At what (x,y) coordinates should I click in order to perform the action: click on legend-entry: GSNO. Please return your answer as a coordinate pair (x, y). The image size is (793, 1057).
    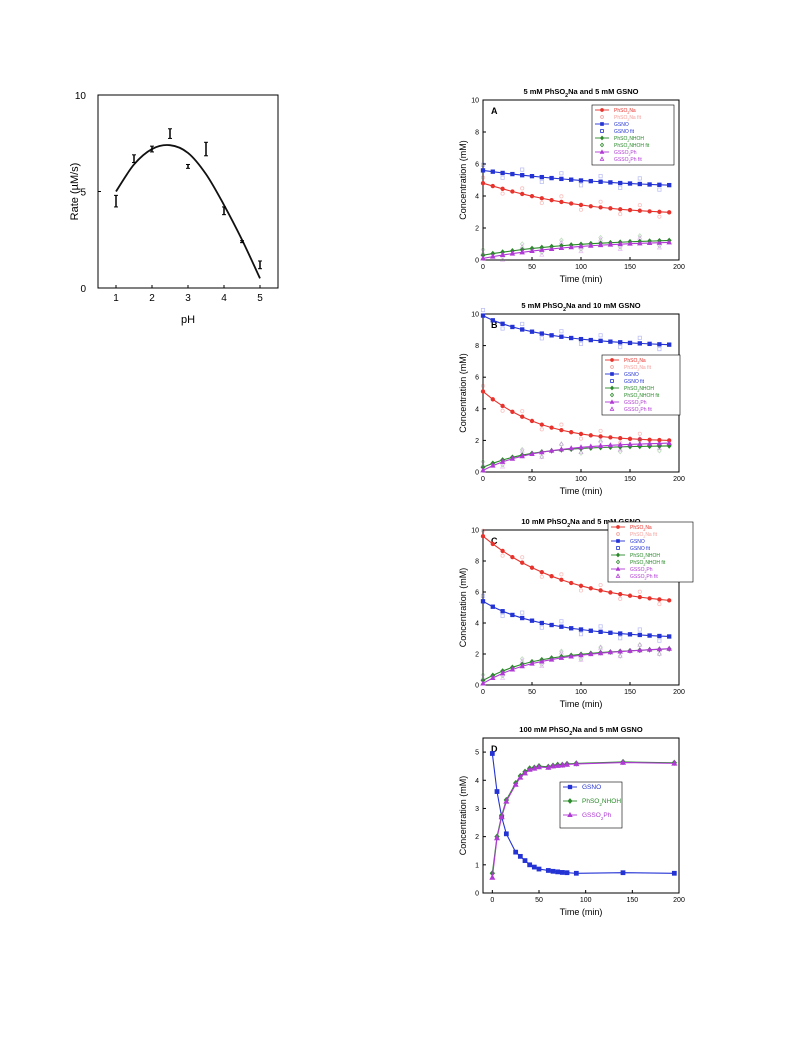
    Looking at the image, I should click on (622, 375).